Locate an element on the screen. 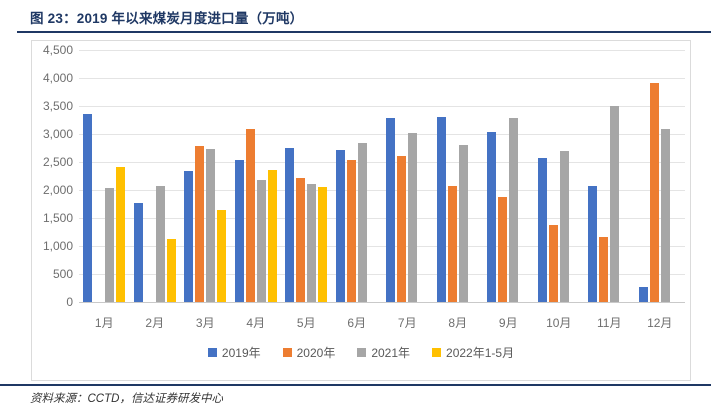  bar-2021年-3月 is located at coordinates (211, 225).